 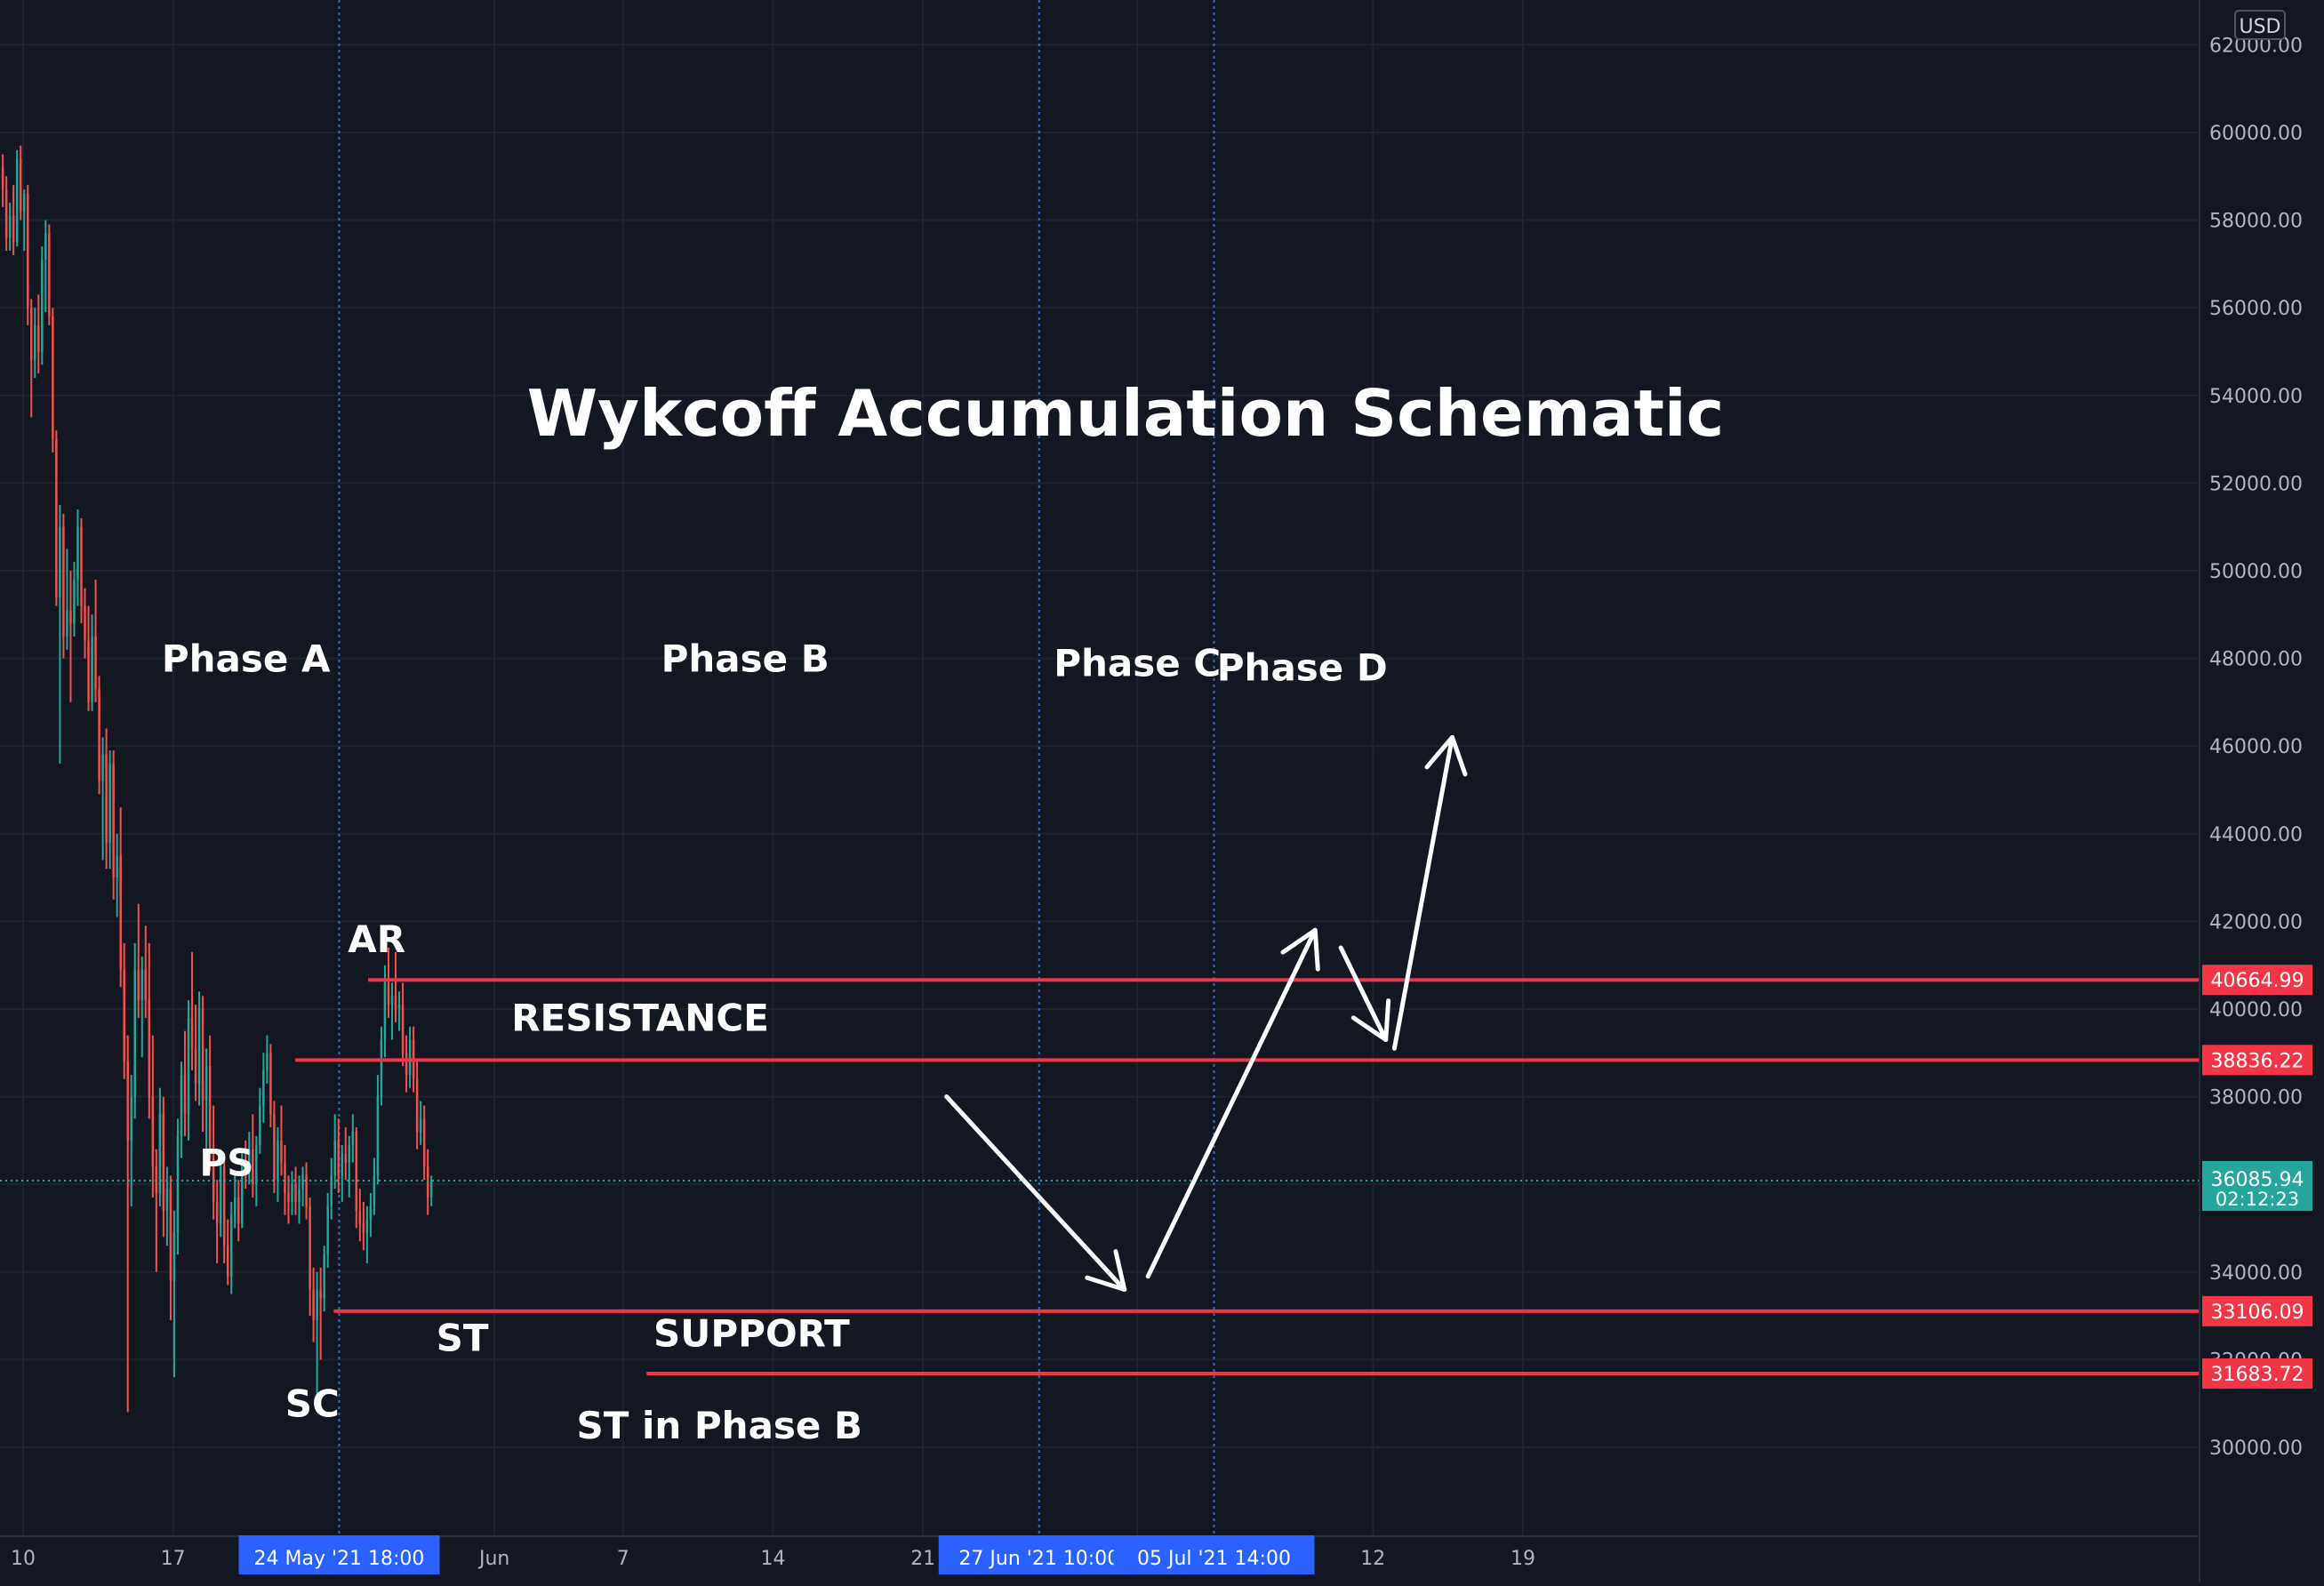 I want to click on y-tick-label: 42000.00, so click(x=2256, y=922).